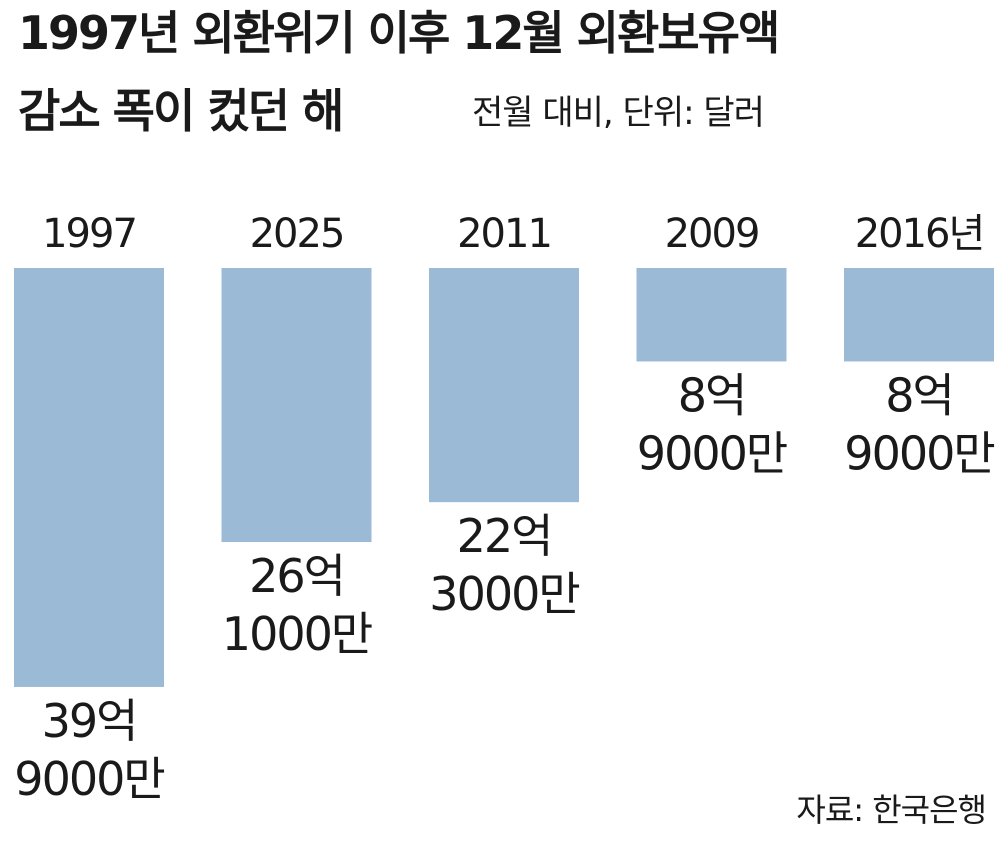 This screenshot has width=1000, height=841. Describe the element at coordinates (181, 111) in the screenshot. I see `chart-title-line-2: 감소 폭이 컸던 해` at that location.